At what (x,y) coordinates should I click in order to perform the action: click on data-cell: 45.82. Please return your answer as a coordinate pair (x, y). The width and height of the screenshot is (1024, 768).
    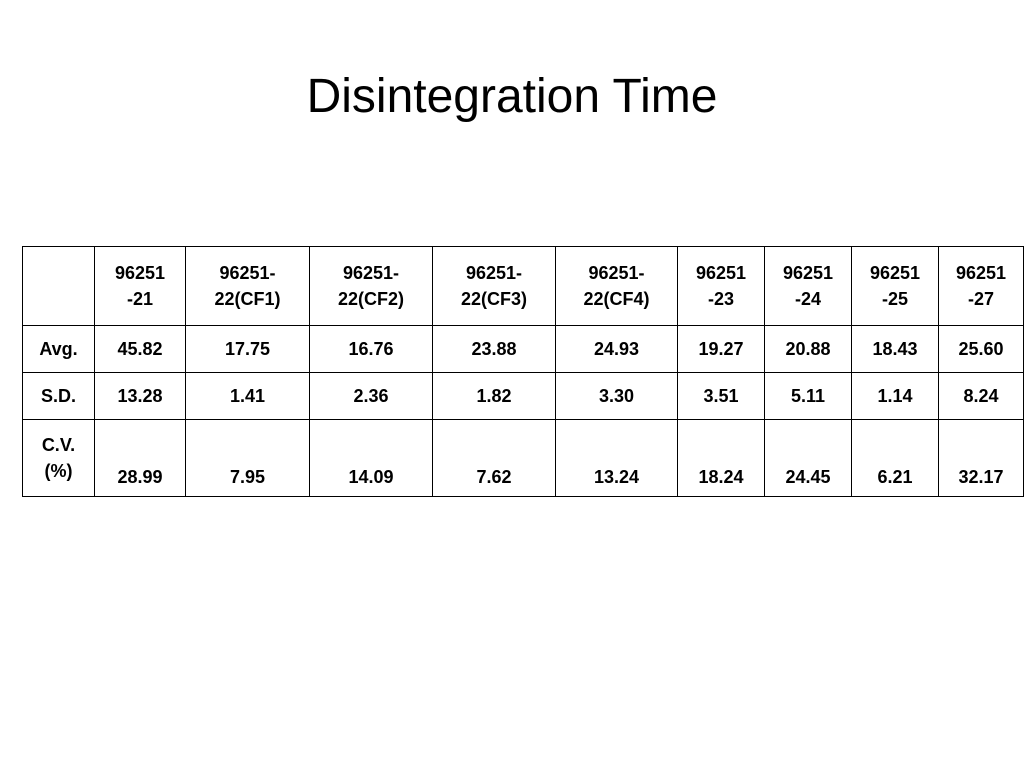
    Looking at the image, I should click on (140, 349).